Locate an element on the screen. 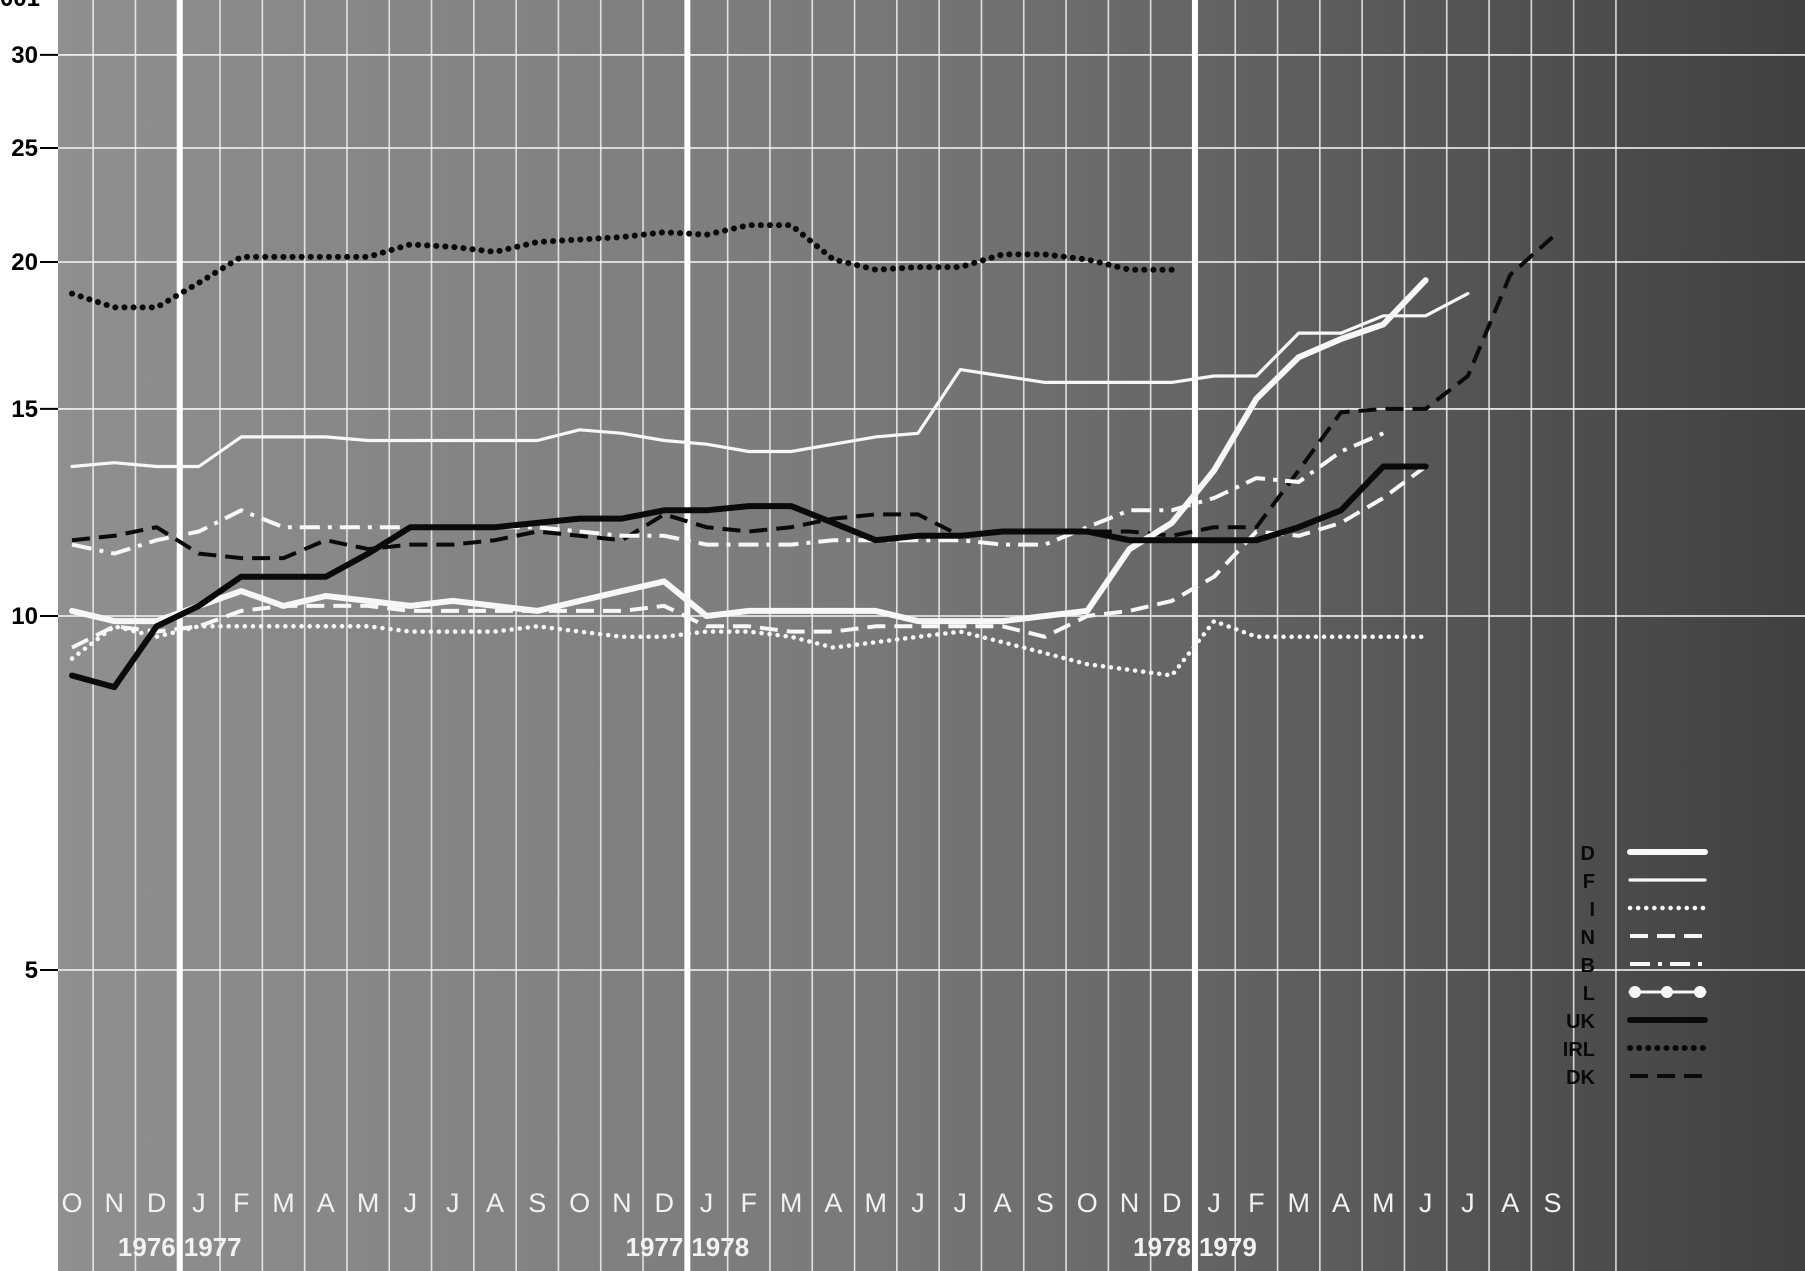 The width and height of the screenshot is (1805, 1271). legend-label: B is located at coordinates (1588, 966).